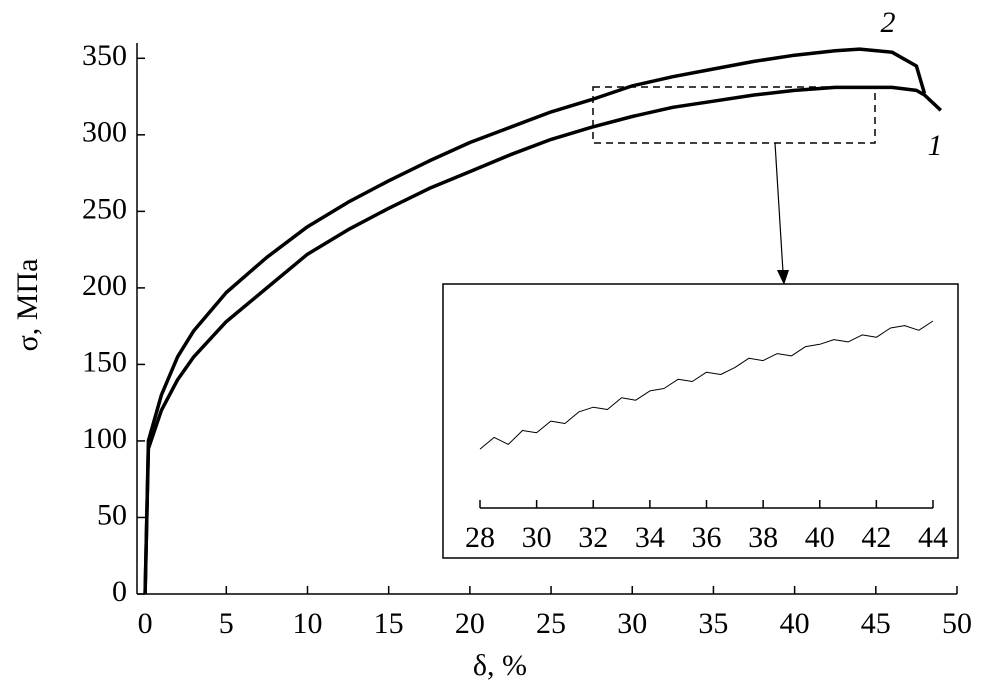 This screenshot has width=994, height=690. What do you see at coordinates (551, 623) in the screenshot?
I see `x-tick-label: 25` at bounding box center [551, 623].